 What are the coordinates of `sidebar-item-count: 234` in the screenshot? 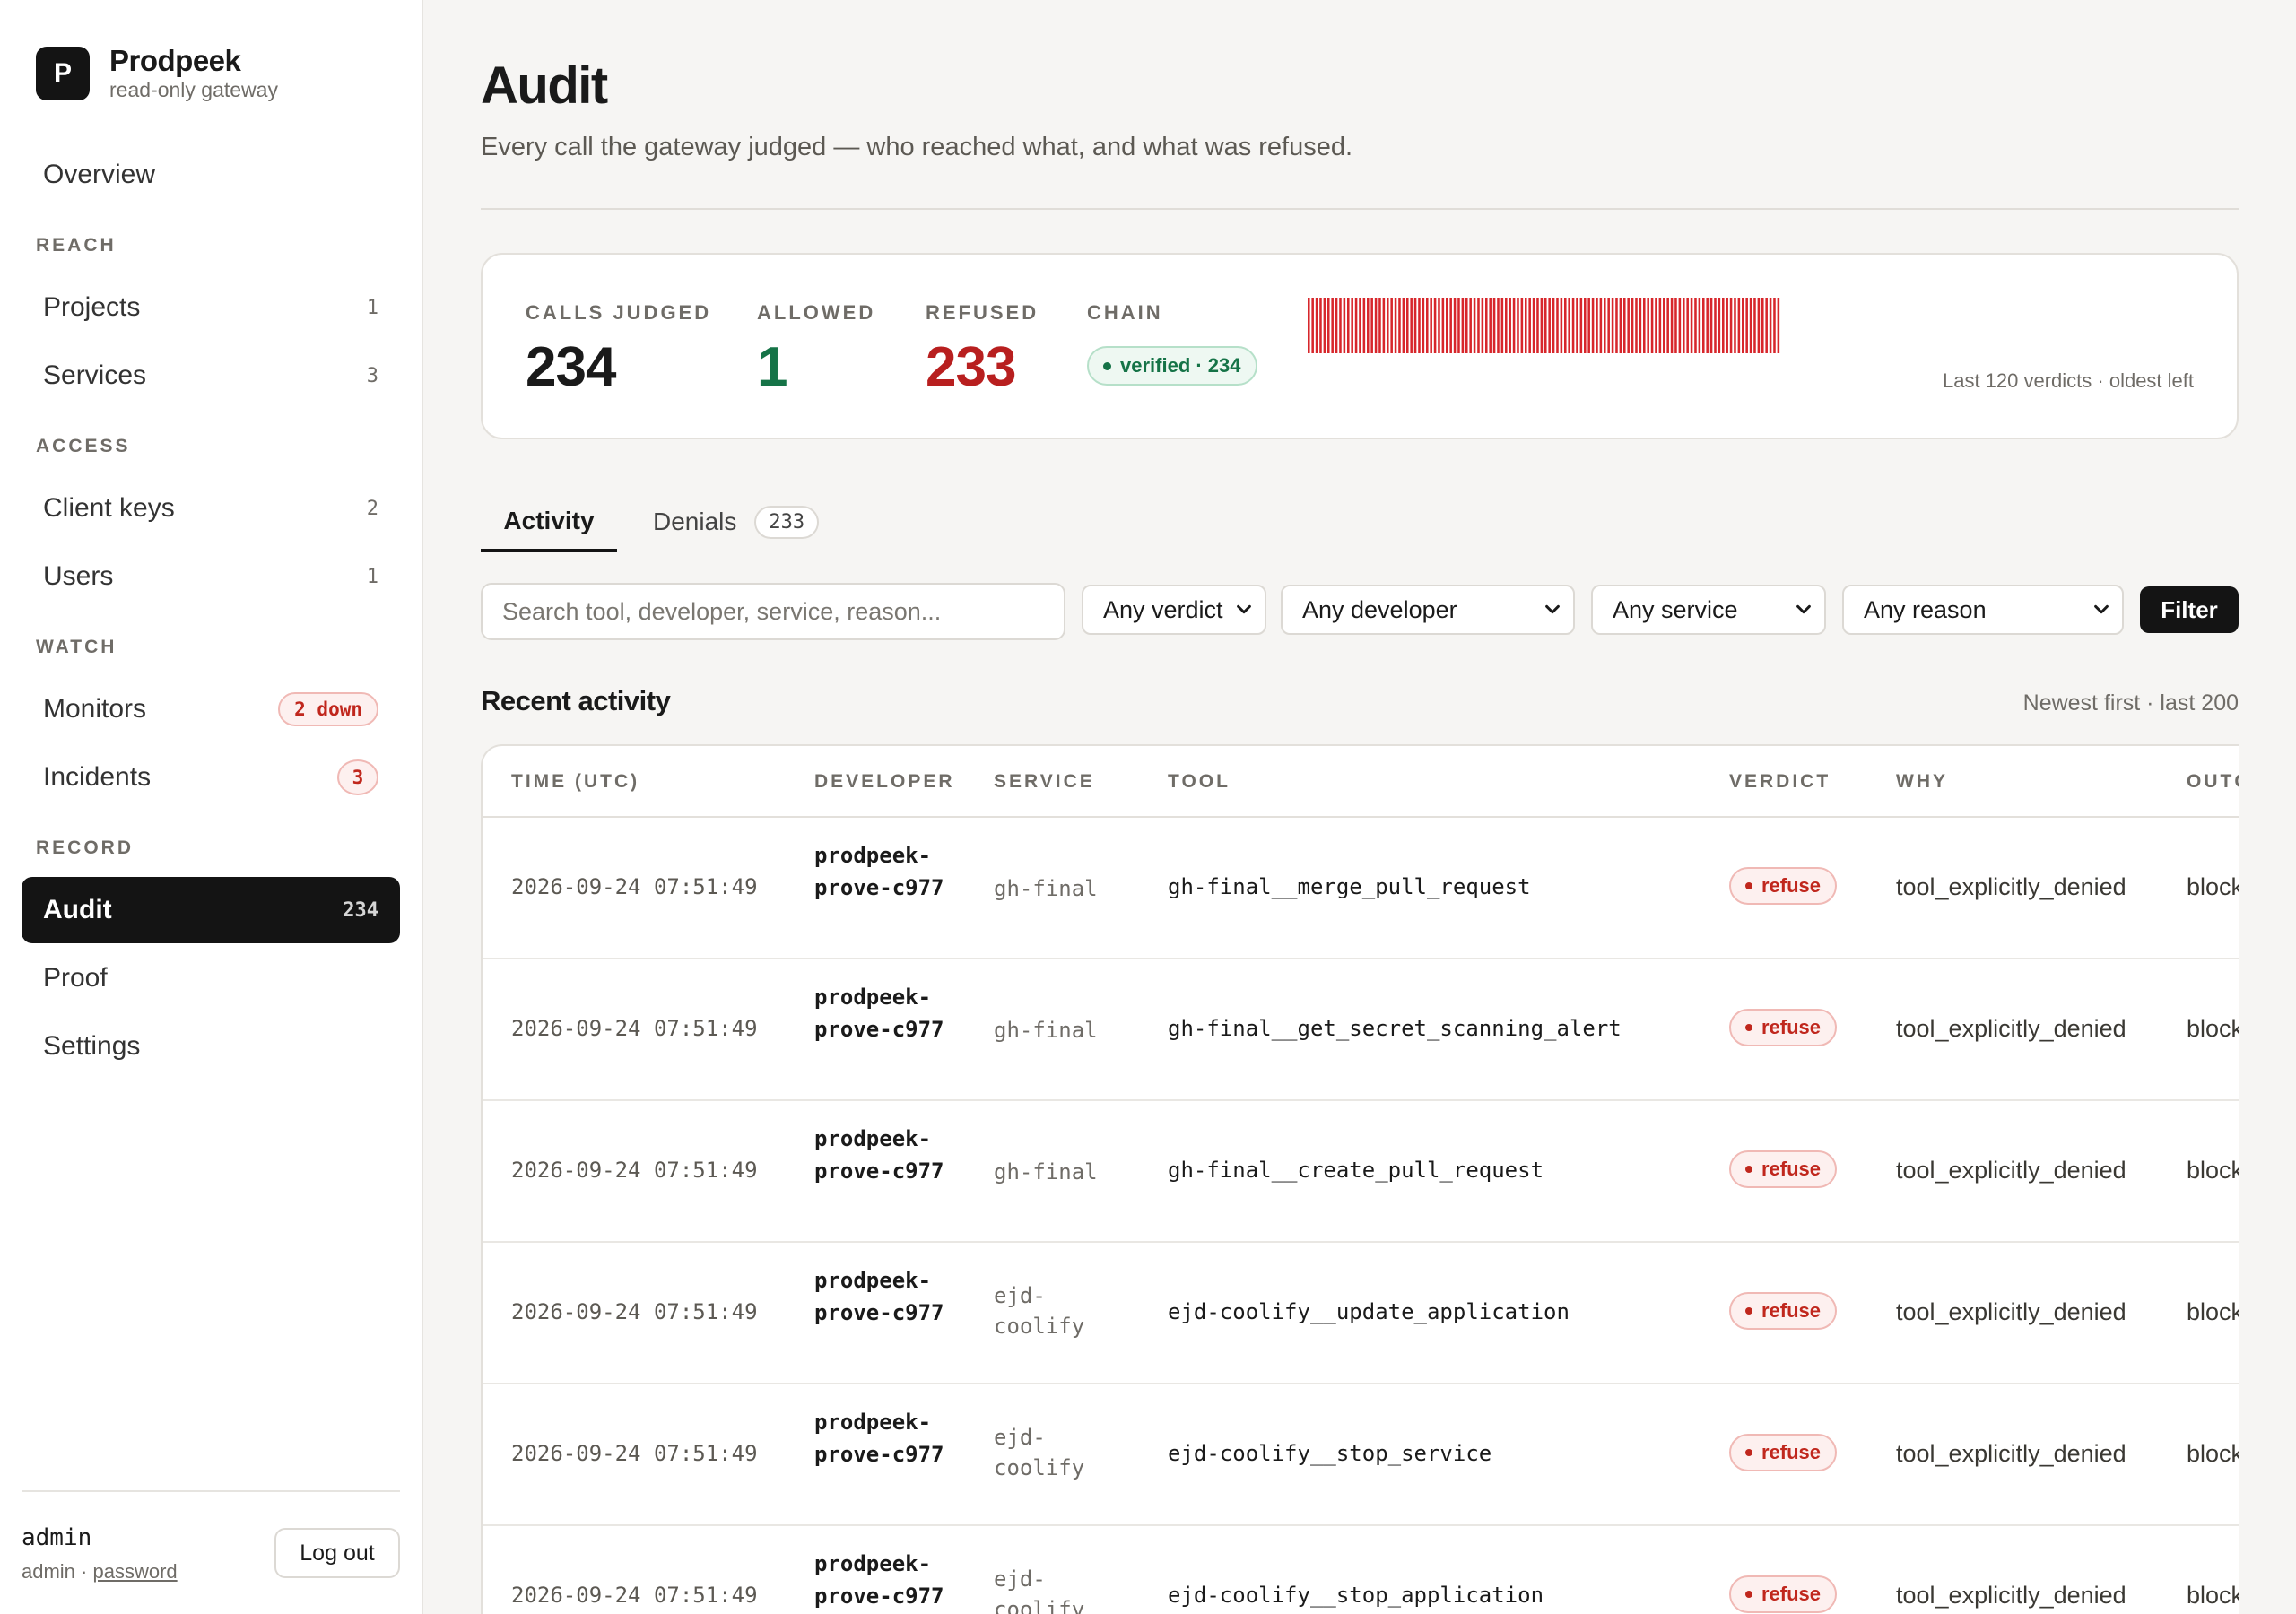 It's located at (360, 910).